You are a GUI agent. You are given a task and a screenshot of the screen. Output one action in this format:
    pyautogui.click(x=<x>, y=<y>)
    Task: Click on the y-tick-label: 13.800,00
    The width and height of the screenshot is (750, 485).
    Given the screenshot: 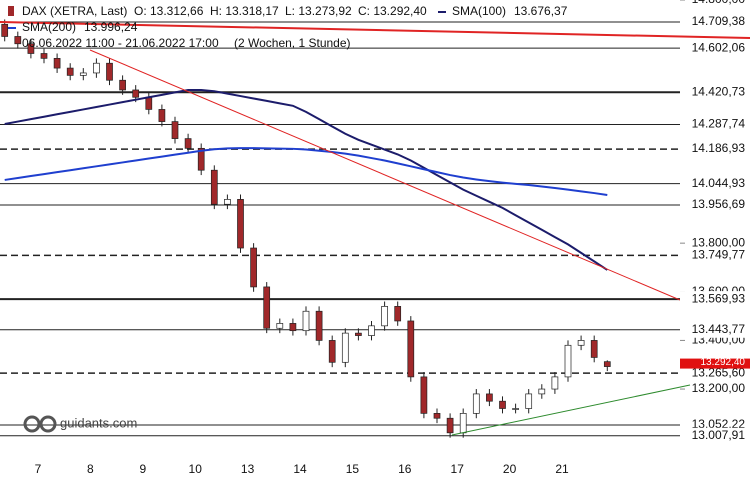 What is the action you would take?
    pyautogui.click(x=719, y=242)
    